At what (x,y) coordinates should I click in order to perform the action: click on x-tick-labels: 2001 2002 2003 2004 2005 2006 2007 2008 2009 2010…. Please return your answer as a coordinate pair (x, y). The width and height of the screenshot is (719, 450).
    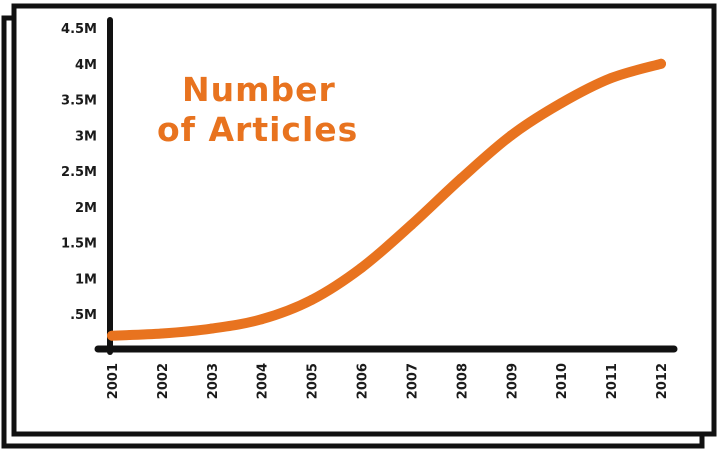
    Looking at the image, I should click on (388, 381).